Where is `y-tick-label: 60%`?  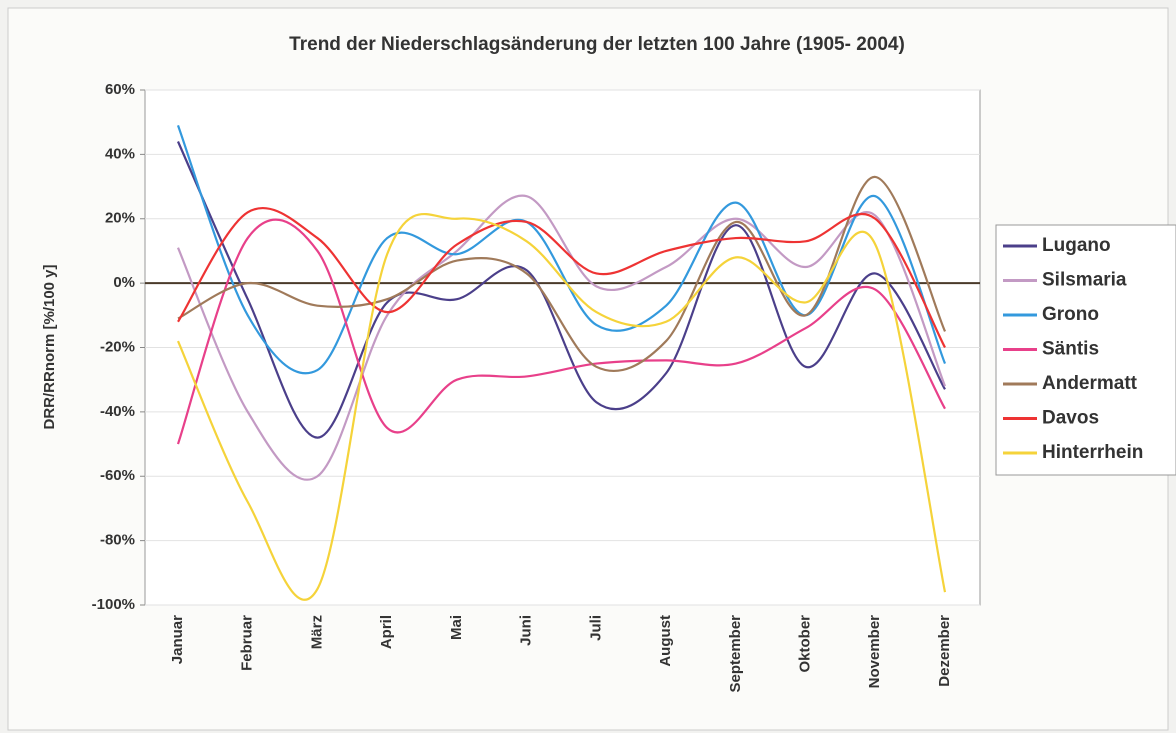 y-tick-label: 60% is located at coordinates (120, 89).